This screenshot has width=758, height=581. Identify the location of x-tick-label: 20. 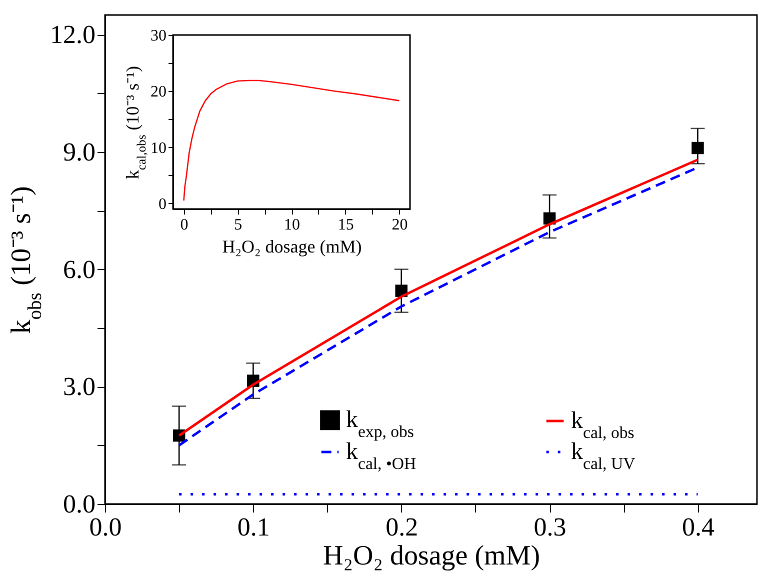
(400, 225).